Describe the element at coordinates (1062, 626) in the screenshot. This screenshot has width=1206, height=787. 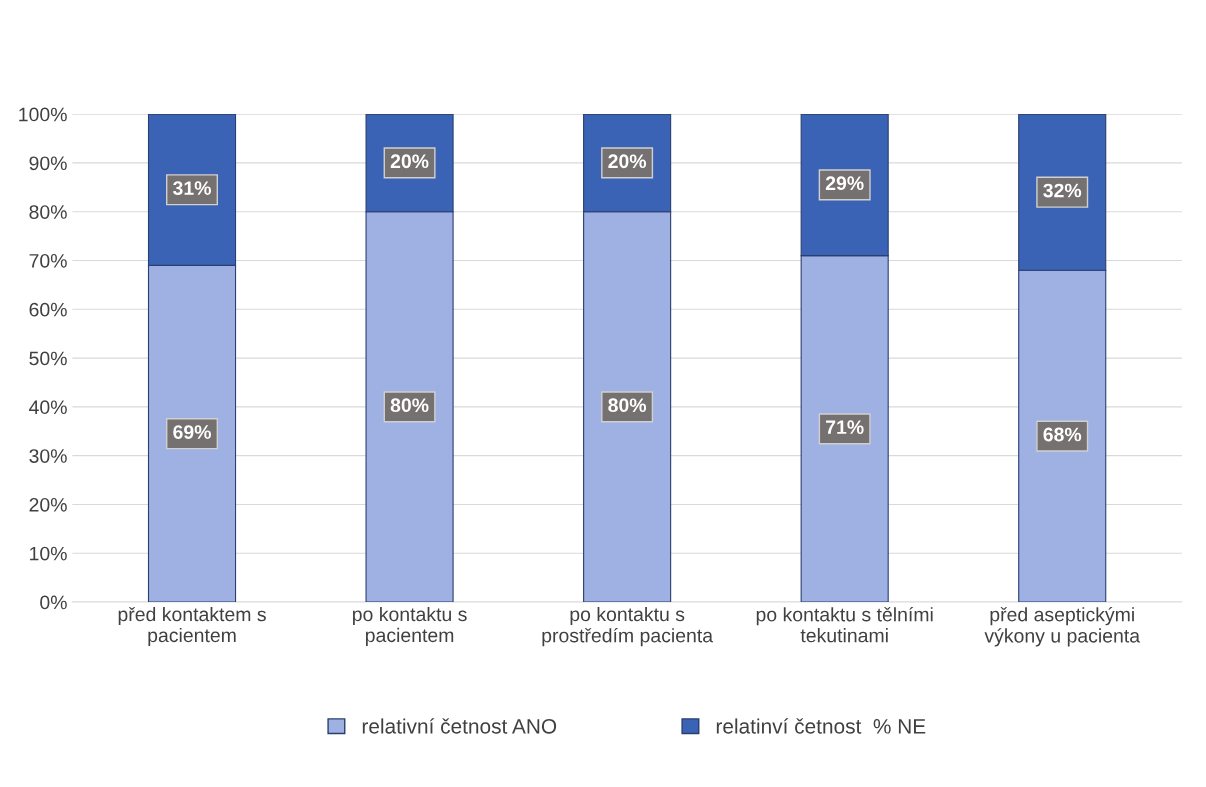
I see `x-tick-label: před aseptickými výkony u pacienta` at that location.